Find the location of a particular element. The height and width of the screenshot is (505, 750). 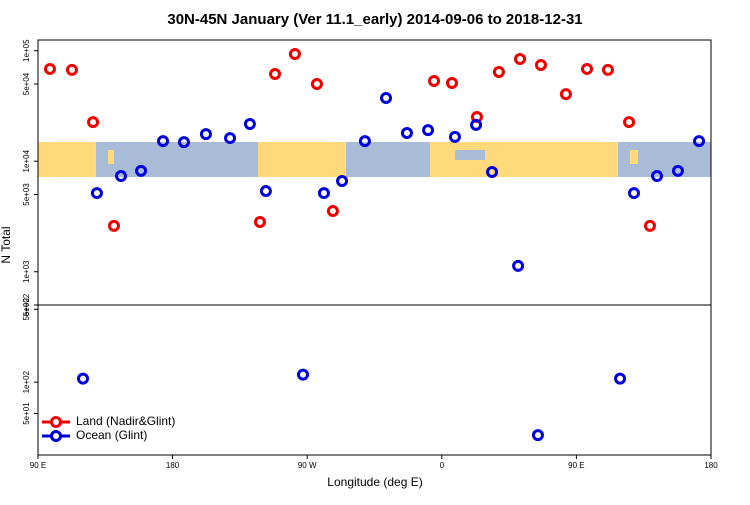

legend-label: Land (Nadir&Glint) is located at coordinates (125, 421).